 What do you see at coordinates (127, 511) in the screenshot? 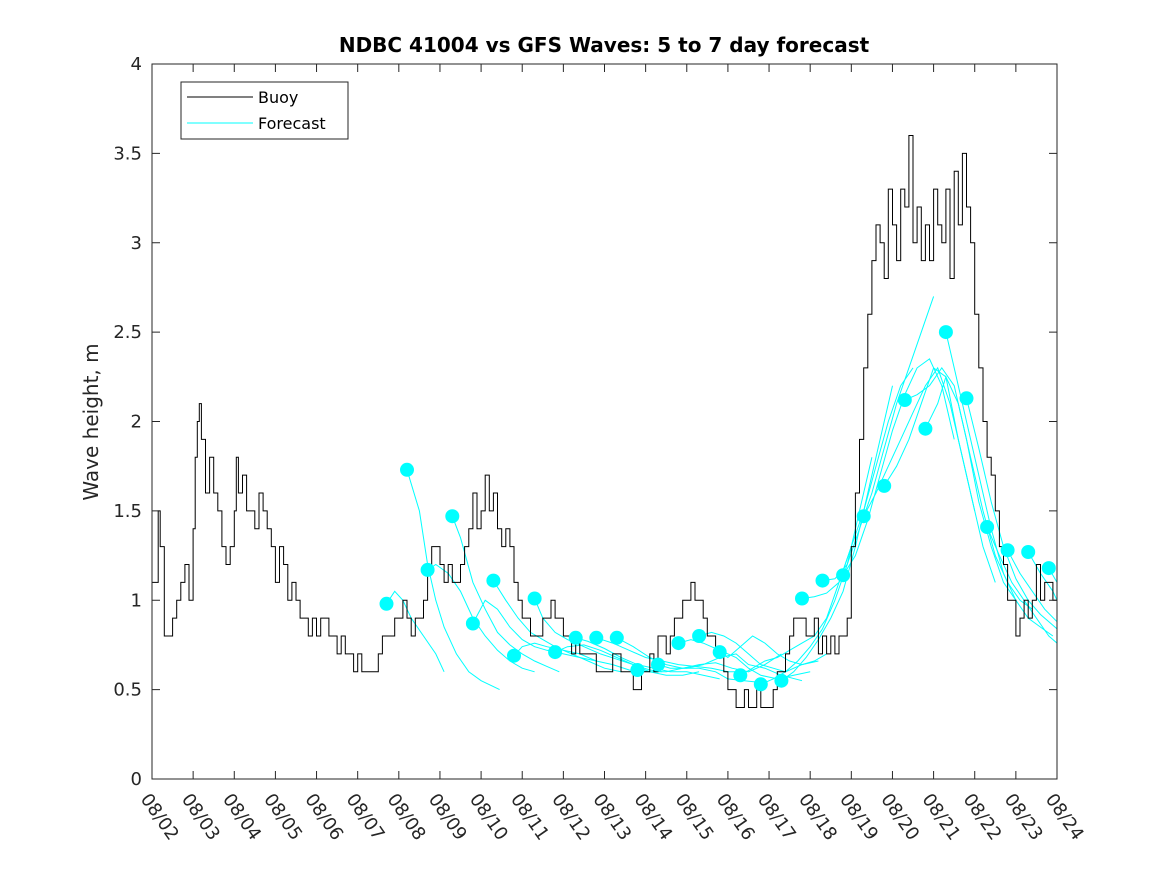
I see `y-tick-label: 1.5` at bounding box center [127, 511].